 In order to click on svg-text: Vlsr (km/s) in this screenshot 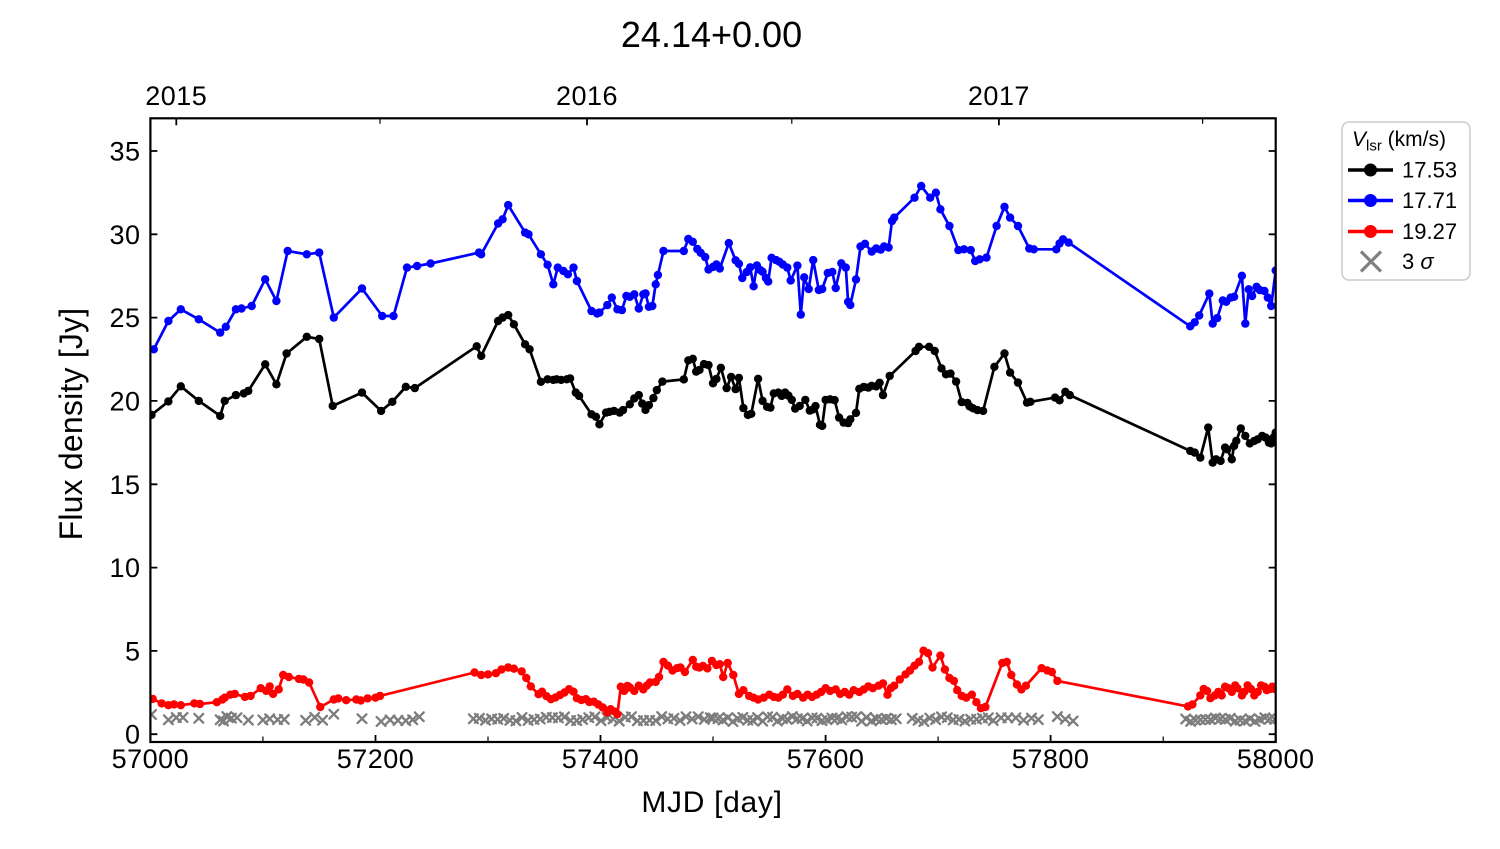, I will do `click(1399, 141)`.